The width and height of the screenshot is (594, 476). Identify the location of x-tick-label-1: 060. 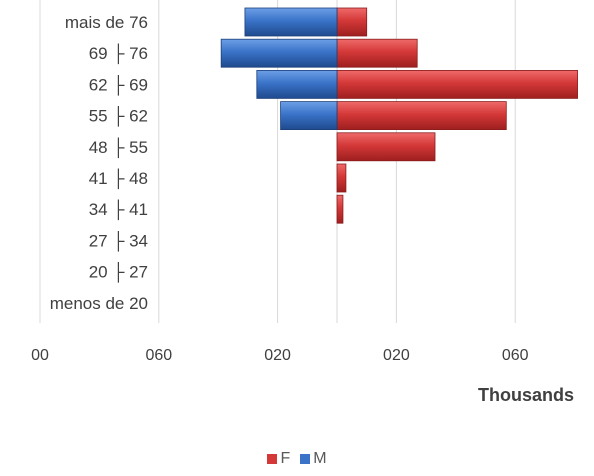
(158, 355).